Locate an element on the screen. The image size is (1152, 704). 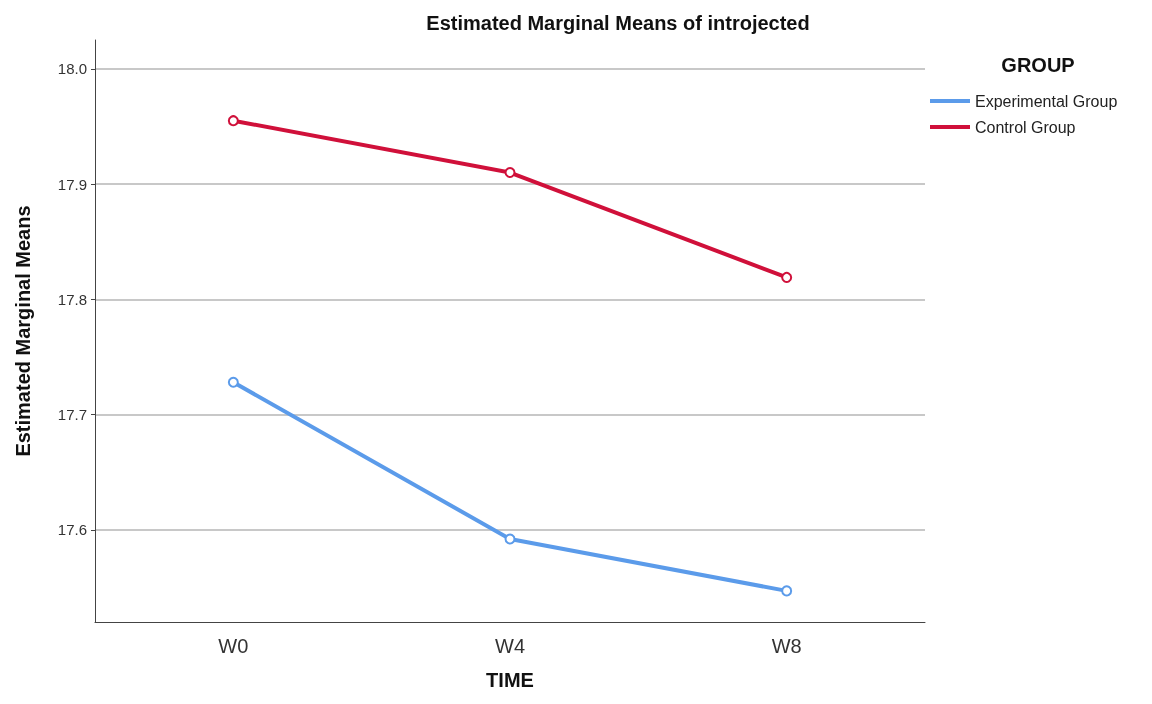
x-tick-label: W0 is located at coordinates (233, 646).